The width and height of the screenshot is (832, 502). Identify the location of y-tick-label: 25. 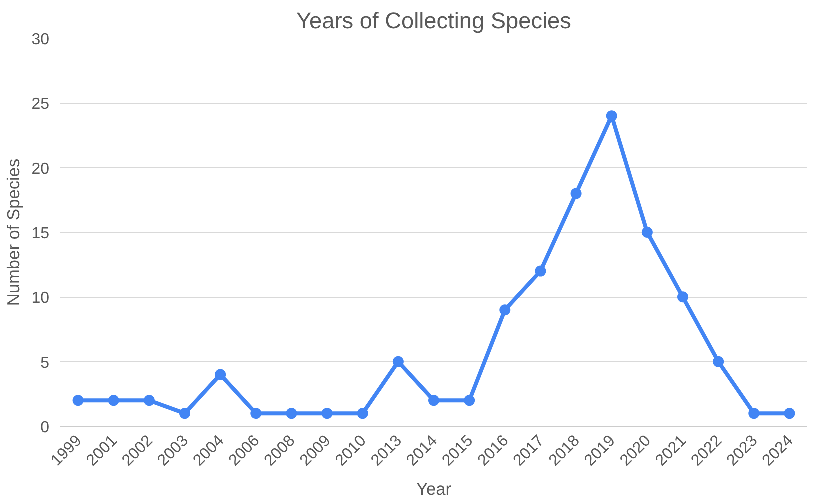
(41, 105).